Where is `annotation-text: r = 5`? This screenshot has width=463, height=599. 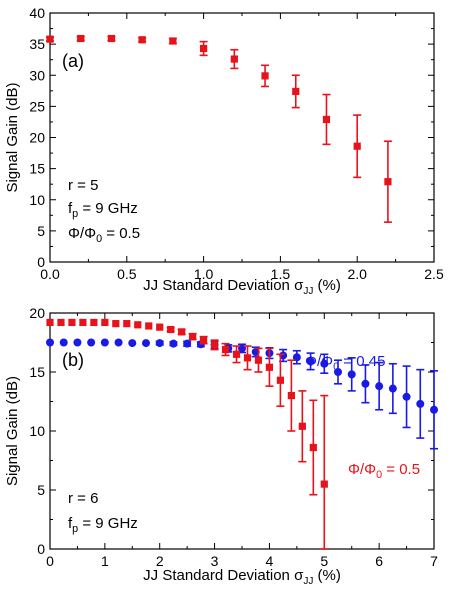
annotation-text: r = 5 is located at coordinates (83, 185).